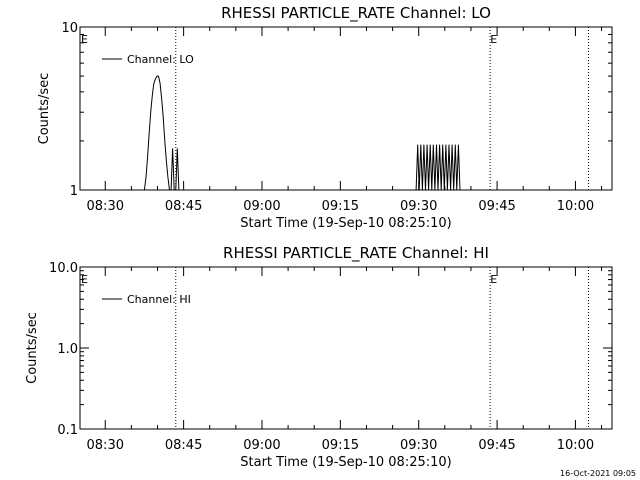 Image resolution: width=640 pixels, height=480 pixels. Describe the element at coordinates (159, 299) in the screenshot. I see `legend-label: Channel: HI` at that location.